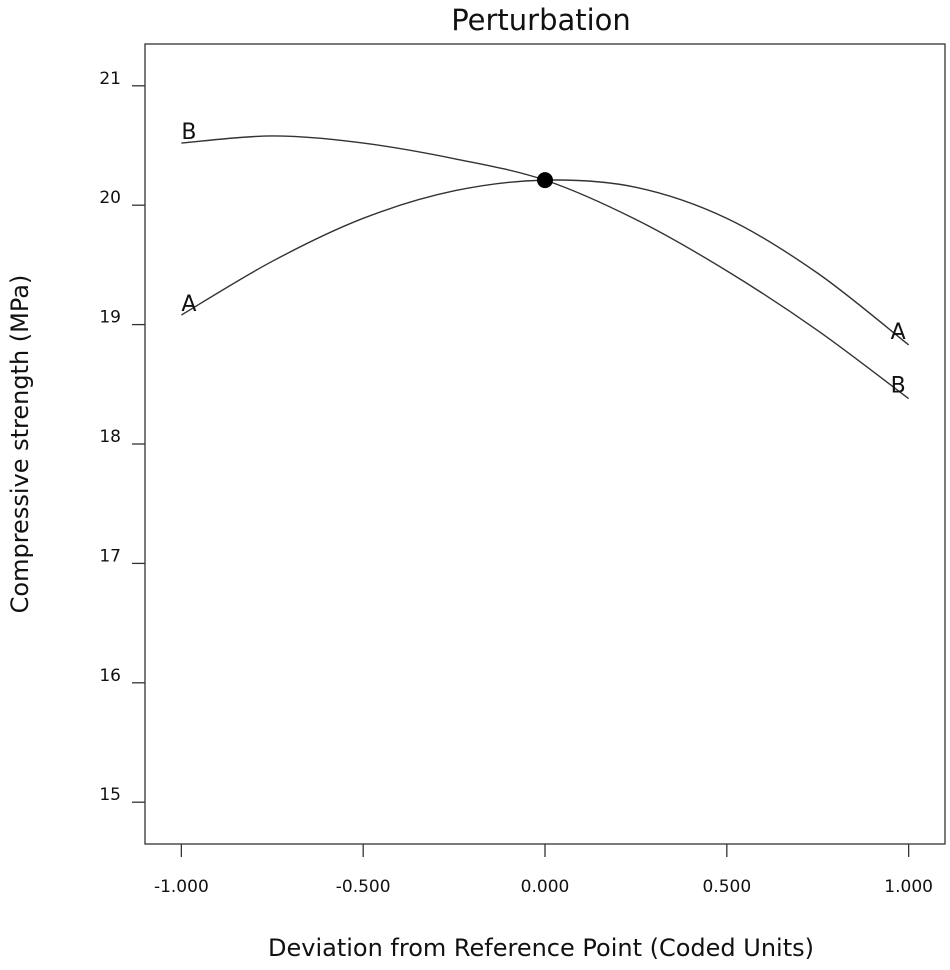 This screenshot has height=970, width=950. What do you see at coordinates (543, 870) in the screenshot?
I see `x-axis: -1.000 -0.500 0.000 0.500 1.000` at bounding box center [543, 870].